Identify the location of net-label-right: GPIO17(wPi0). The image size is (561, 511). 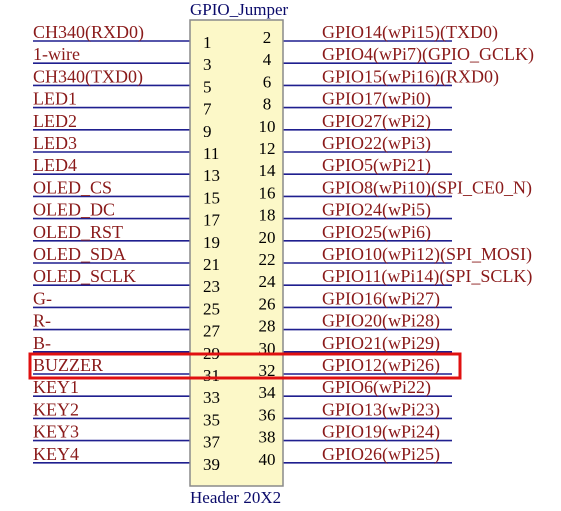
(376, 99).